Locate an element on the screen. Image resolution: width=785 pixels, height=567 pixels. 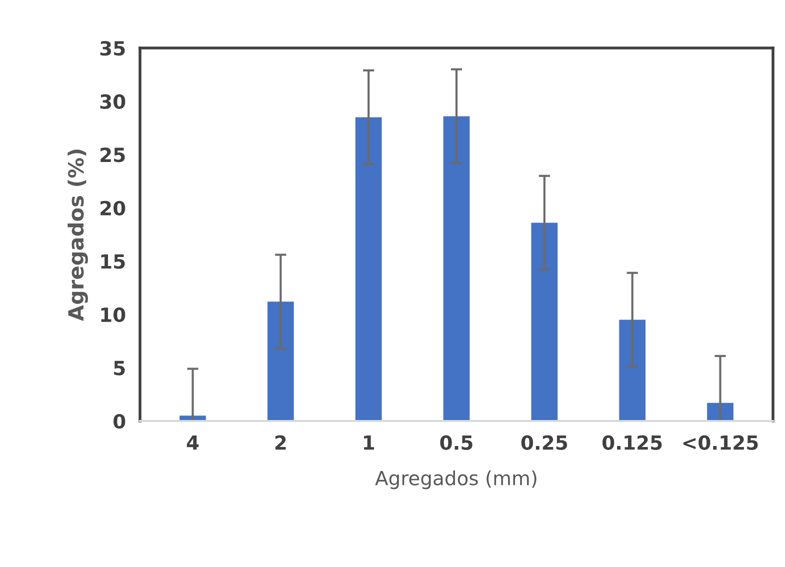
x-tick-label: 0.25 is located at coordinates (544, 442).